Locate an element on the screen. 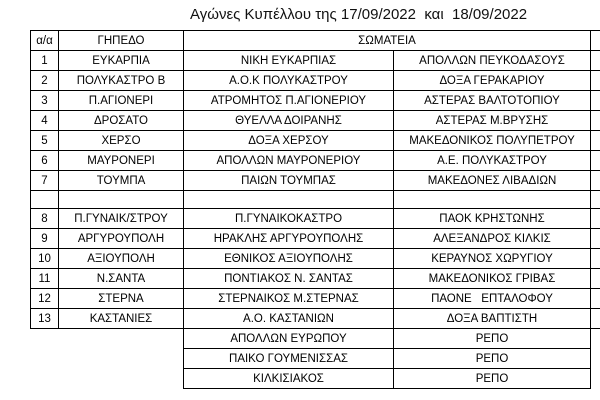 The width and height of the screenshot is (600, 400). venue: Π.ΓΥΝΑΙΚ/ΣΤΡΟΥ is located at coordinates (121, 218).